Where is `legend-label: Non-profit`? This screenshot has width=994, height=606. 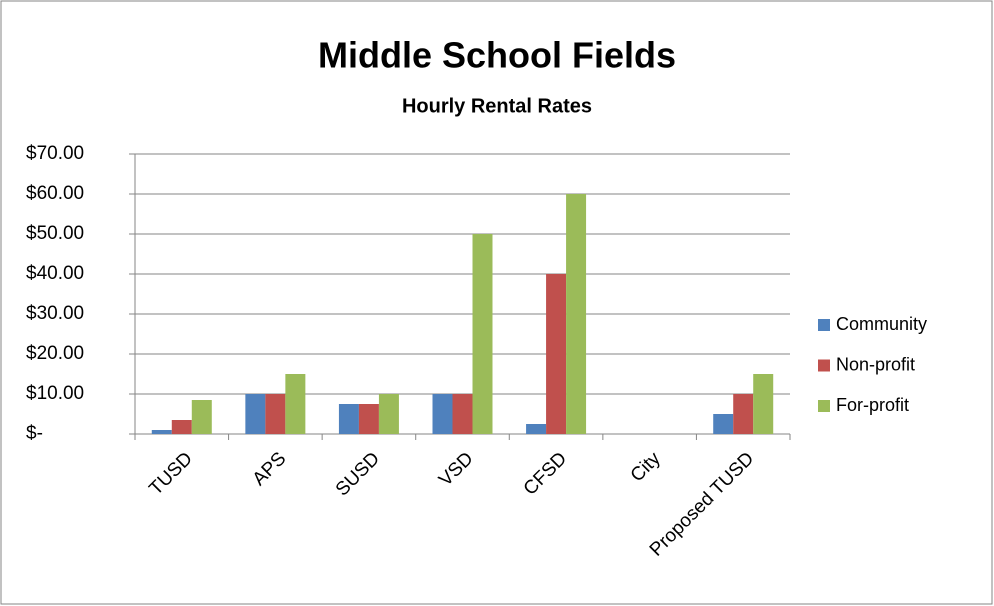 legend-label: Non-profit is located at coordinates (875, 364).